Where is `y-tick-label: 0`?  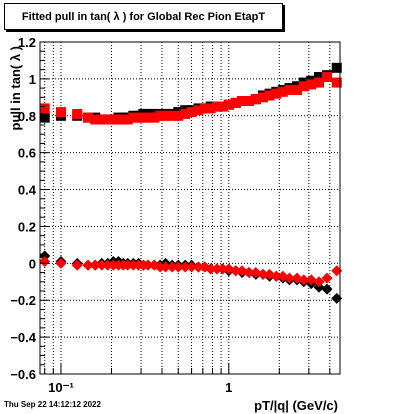 y-tick-label: 0 is located at coordinates (32, 263).